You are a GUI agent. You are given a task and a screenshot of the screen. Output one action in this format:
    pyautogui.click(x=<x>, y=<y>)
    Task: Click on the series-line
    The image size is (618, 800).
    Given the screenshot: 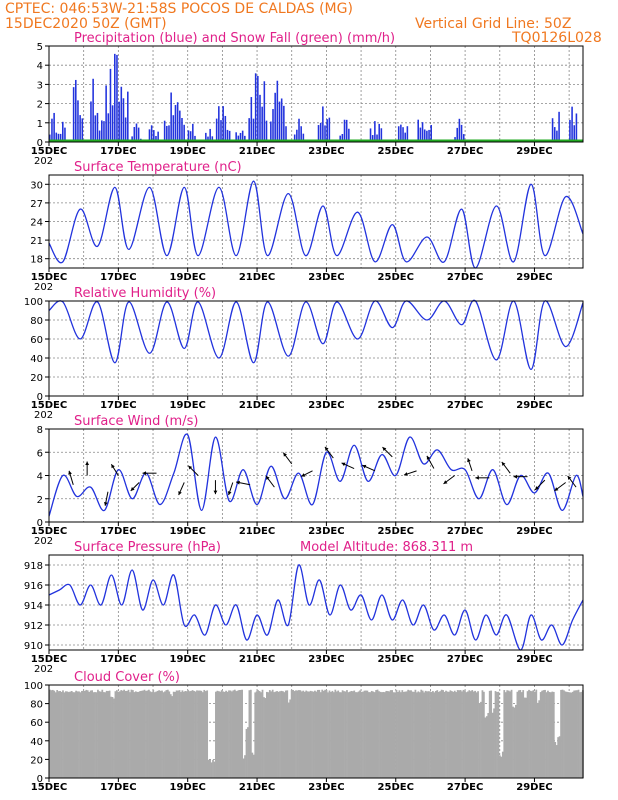 What is the action you would take?
    pyautogui.click(x=316, y=607)
    